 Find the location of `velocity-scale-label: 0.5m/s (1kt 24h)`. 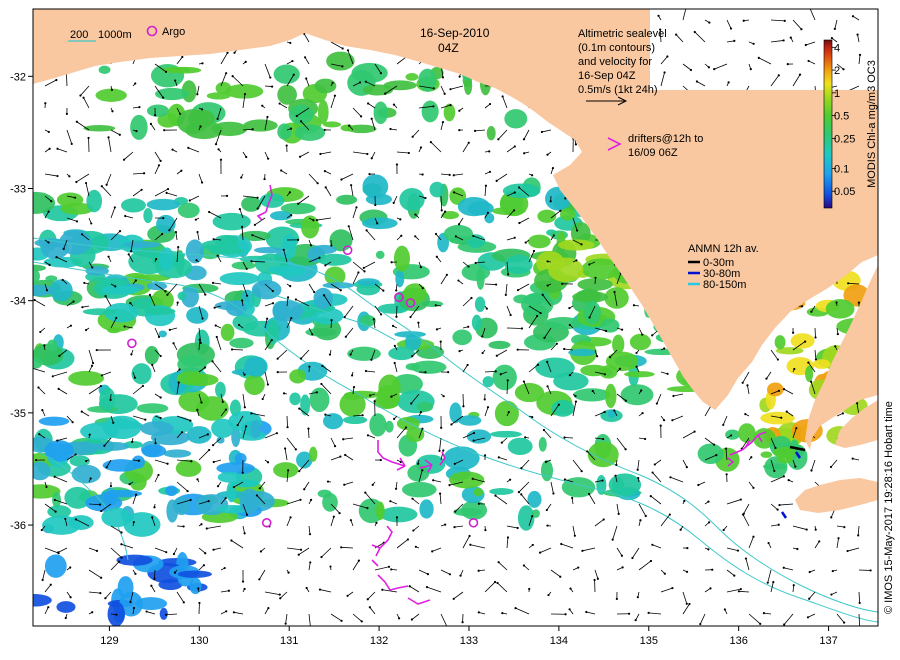

velocity-scale-label: 0.5m/s (1kt 24h) is located at coordinates (617, 90).